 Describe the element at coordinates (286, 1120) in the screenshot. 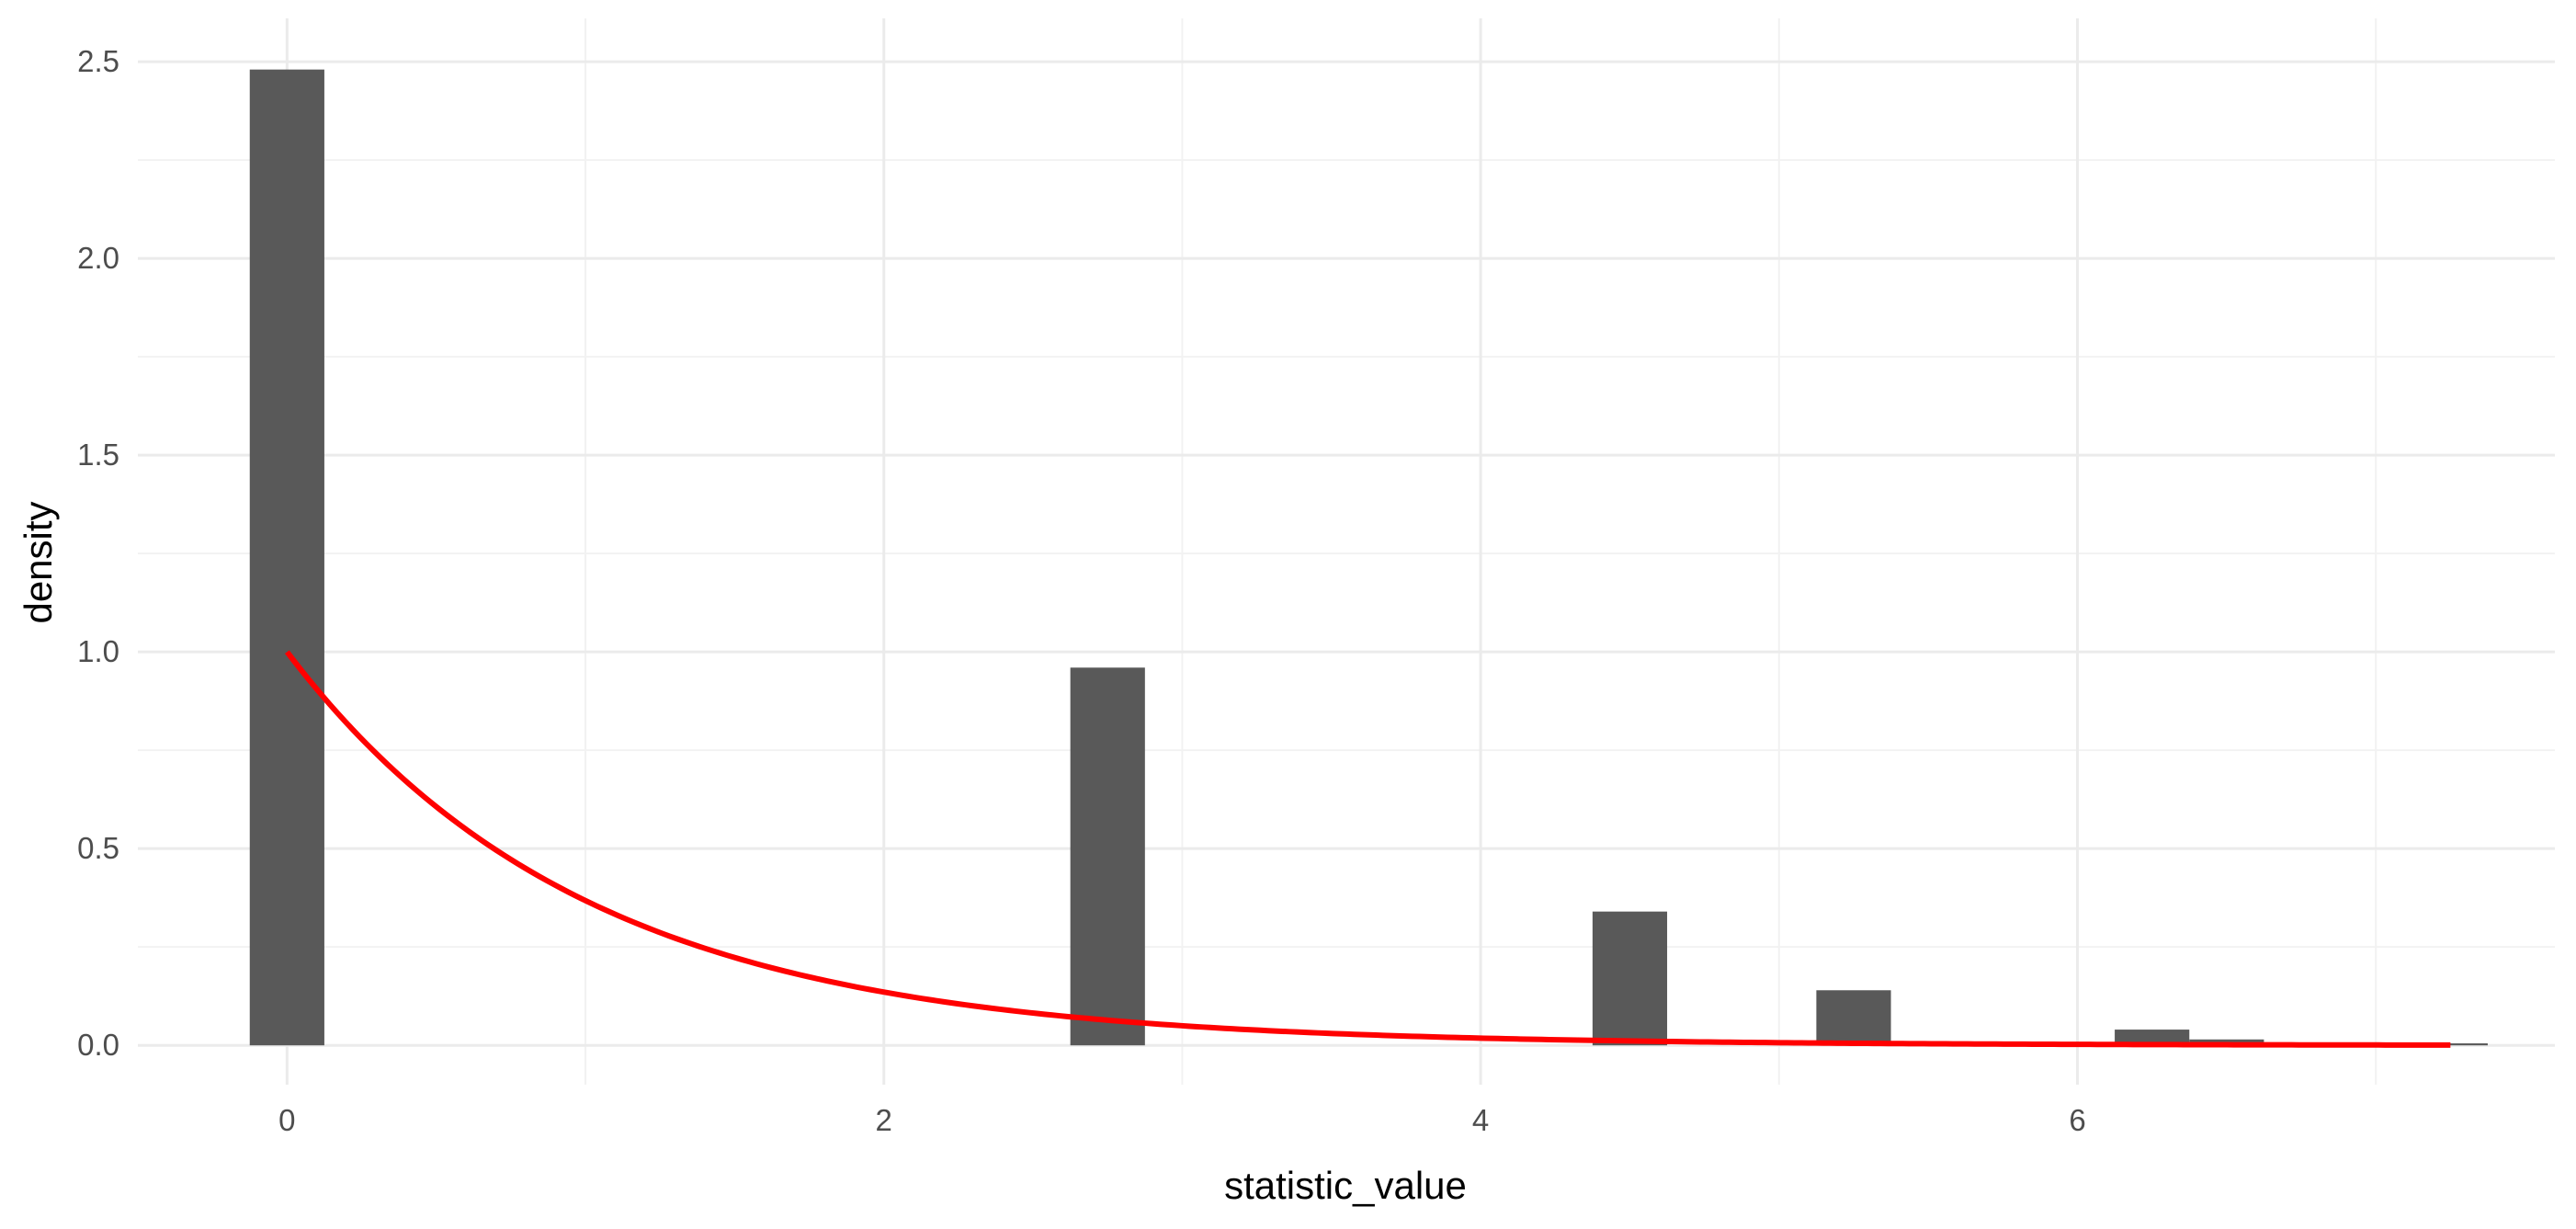

I see `x-tick-label: 0` at that location.